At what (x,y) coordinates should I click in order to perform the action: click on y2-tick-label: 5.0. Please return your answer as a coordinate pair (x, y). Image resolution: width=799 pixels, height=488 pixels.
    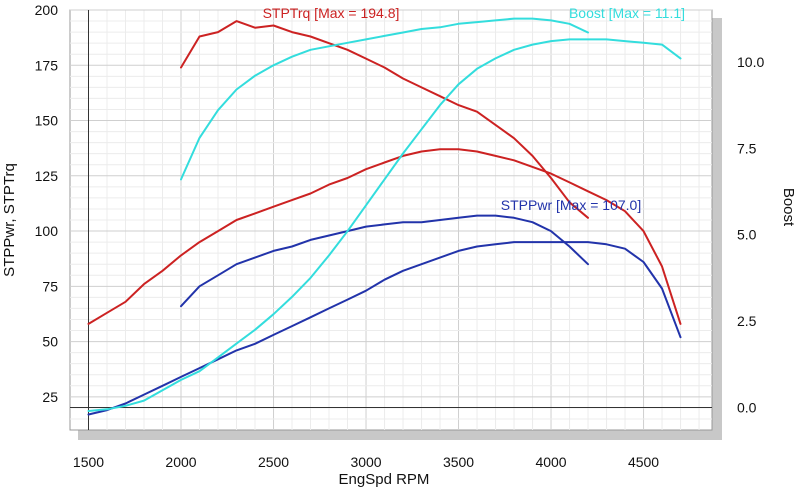
    Looking at the image, I should click on (747, 235).